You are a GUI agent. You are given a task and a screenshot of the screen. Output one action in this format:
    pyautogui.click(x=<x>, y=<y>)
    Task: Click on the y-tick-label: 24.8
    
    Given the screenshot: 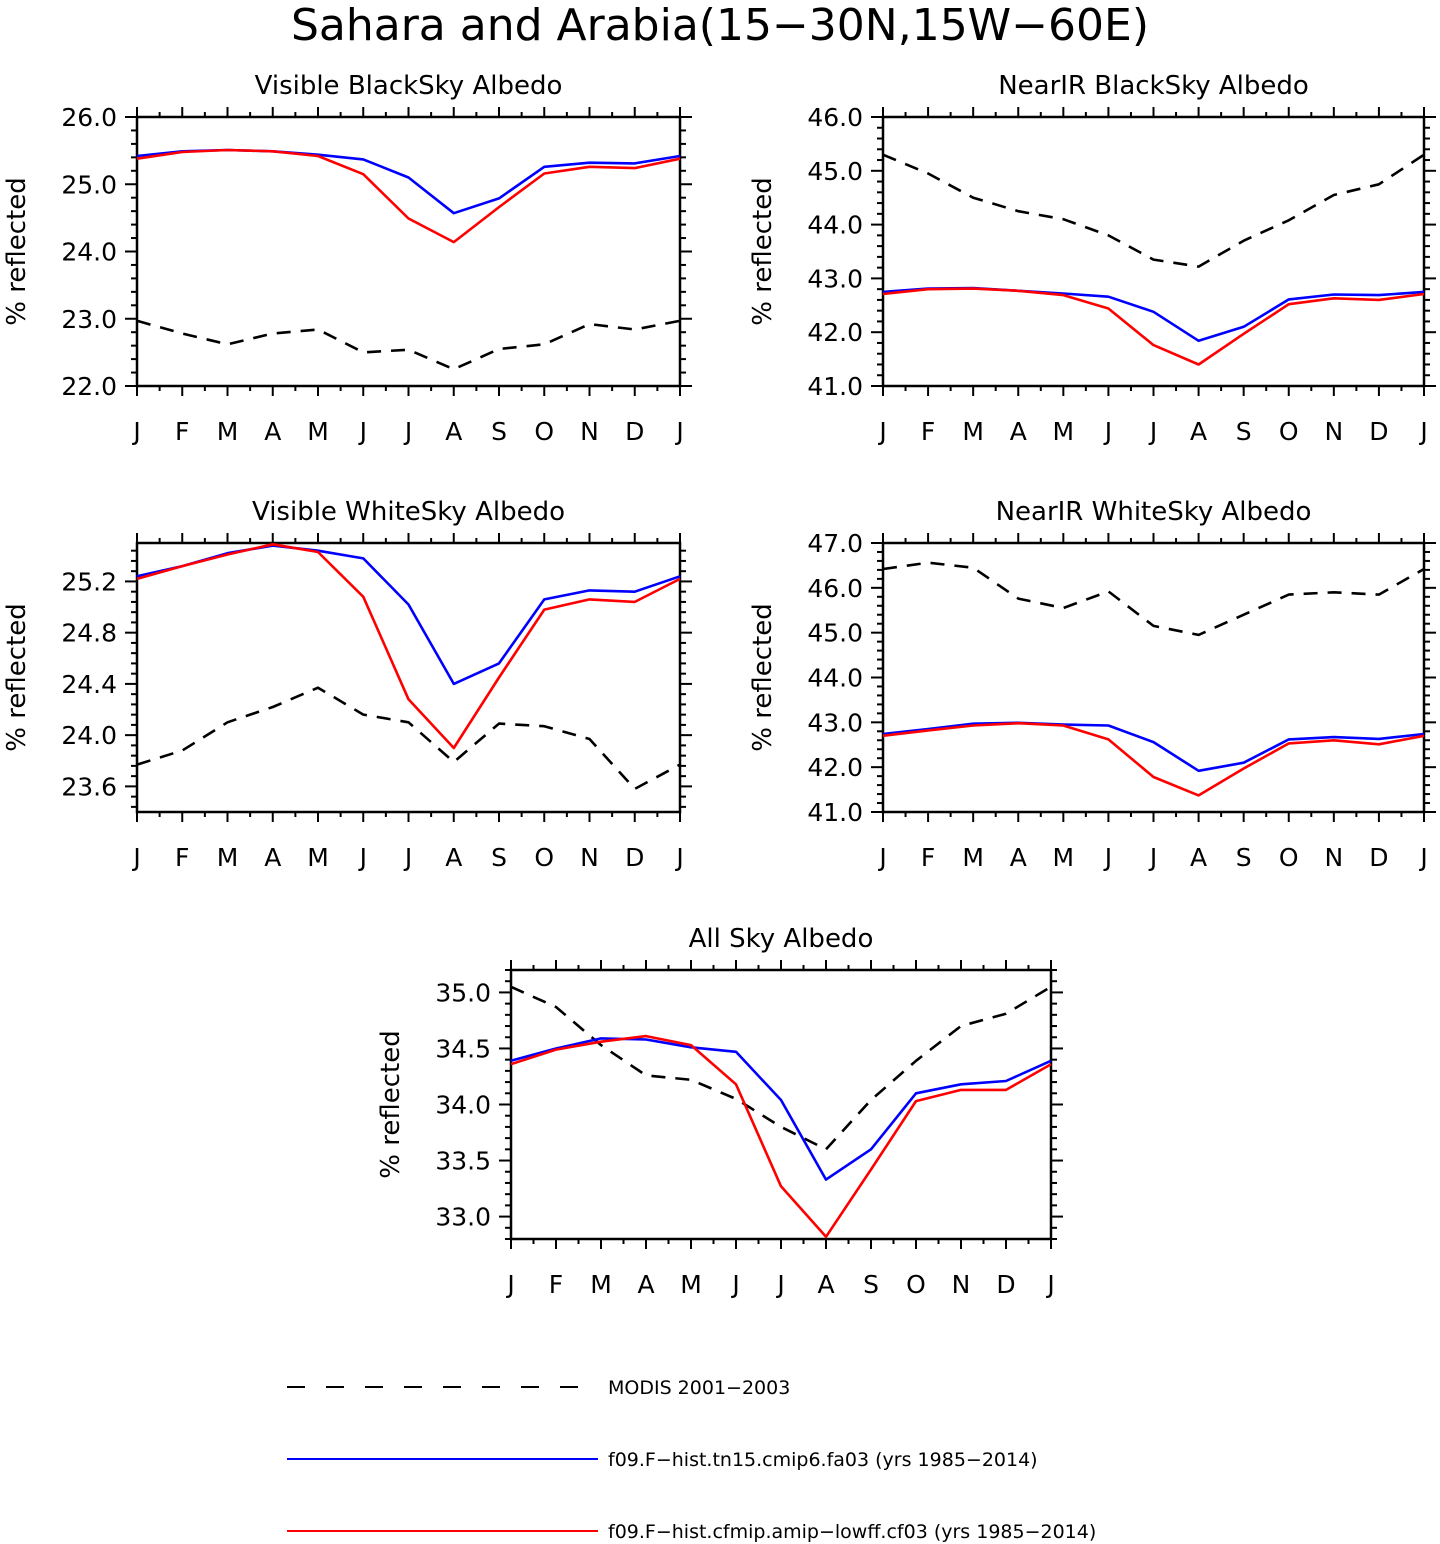 What is the action you would take?
    pyautogui.click(x=89, y=633)
    